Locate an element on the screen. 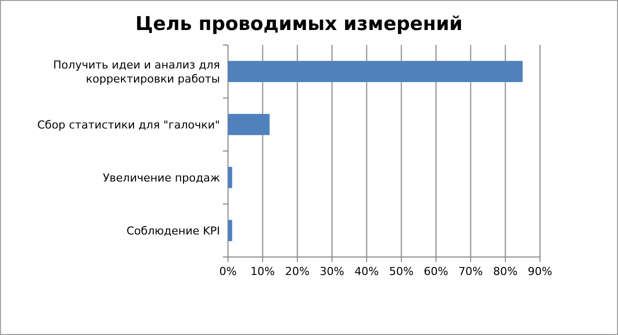  x-tick-label: 30% is located at coordinates (332, 271).